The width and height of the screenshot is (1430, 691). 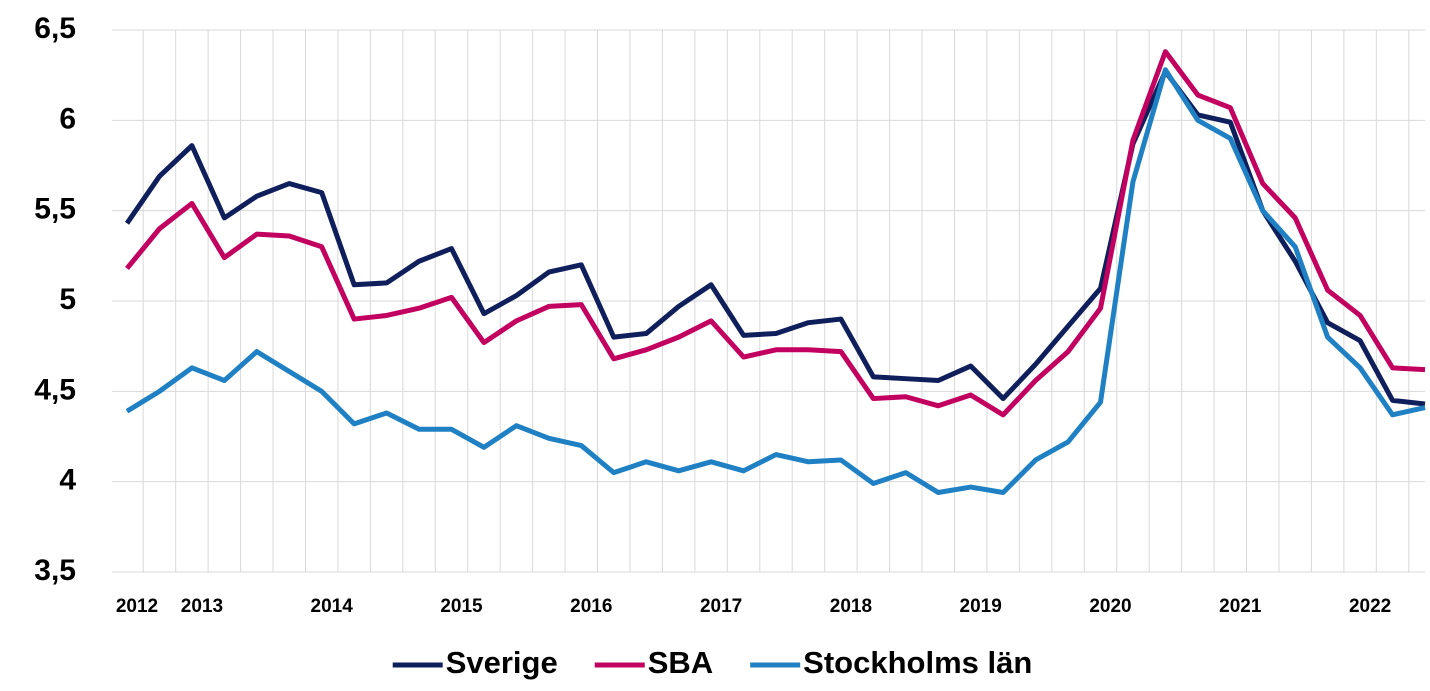 I want to click on y-tick-label: 6, so click(x=67, y=118).